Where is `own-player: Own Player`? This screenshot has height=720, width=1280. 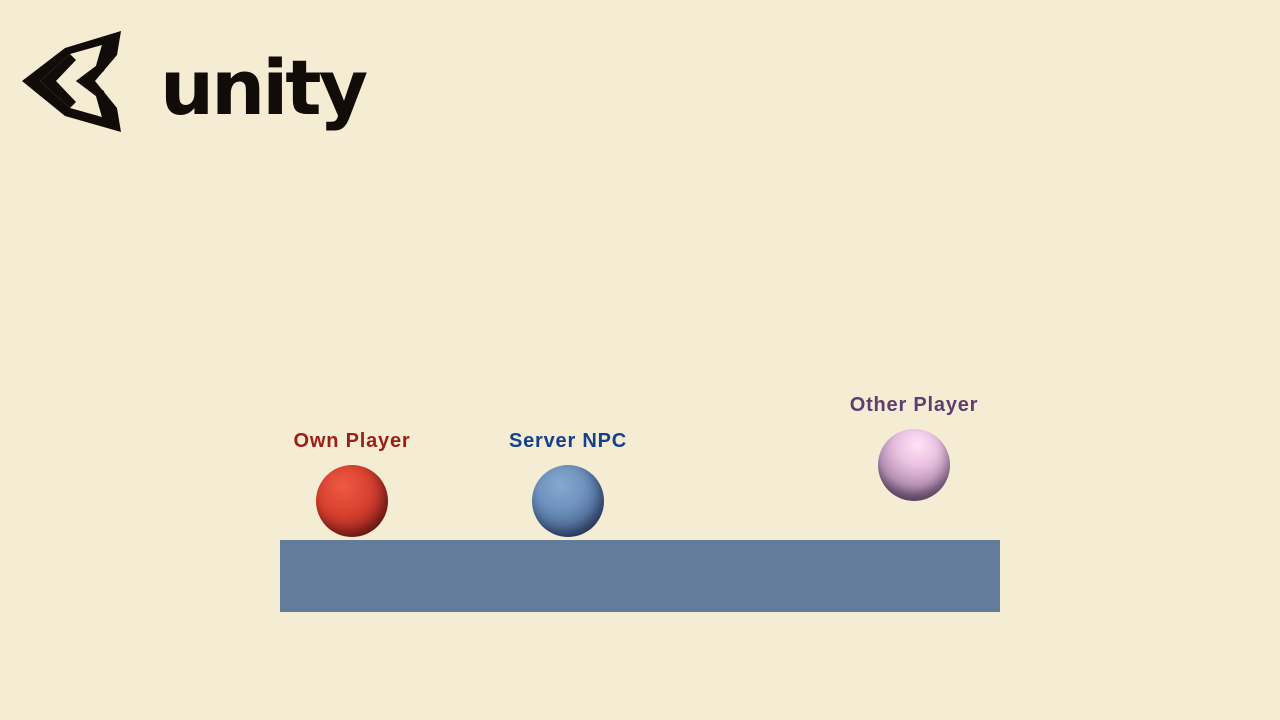 own-player: Own Player is located at coordinates (352, 489).